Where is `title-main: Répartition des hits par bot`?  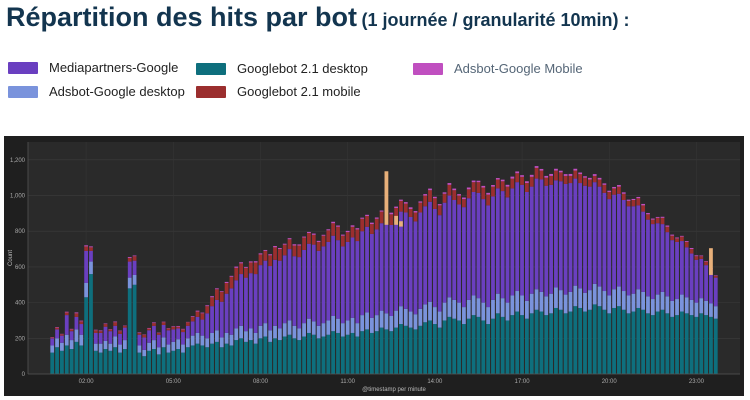 title-main: Répartition des hits par bot is located at coordinates (182, 17).